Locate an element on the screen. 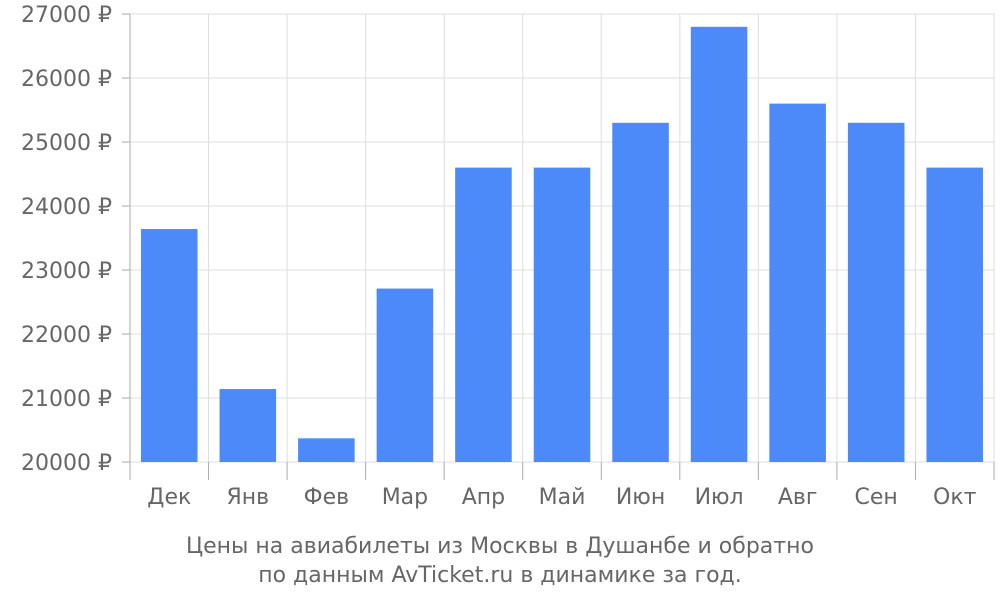 The width and height of the screenshot is (1000, 600). x-tick-label: Апр is located at coordinates (483, 497).